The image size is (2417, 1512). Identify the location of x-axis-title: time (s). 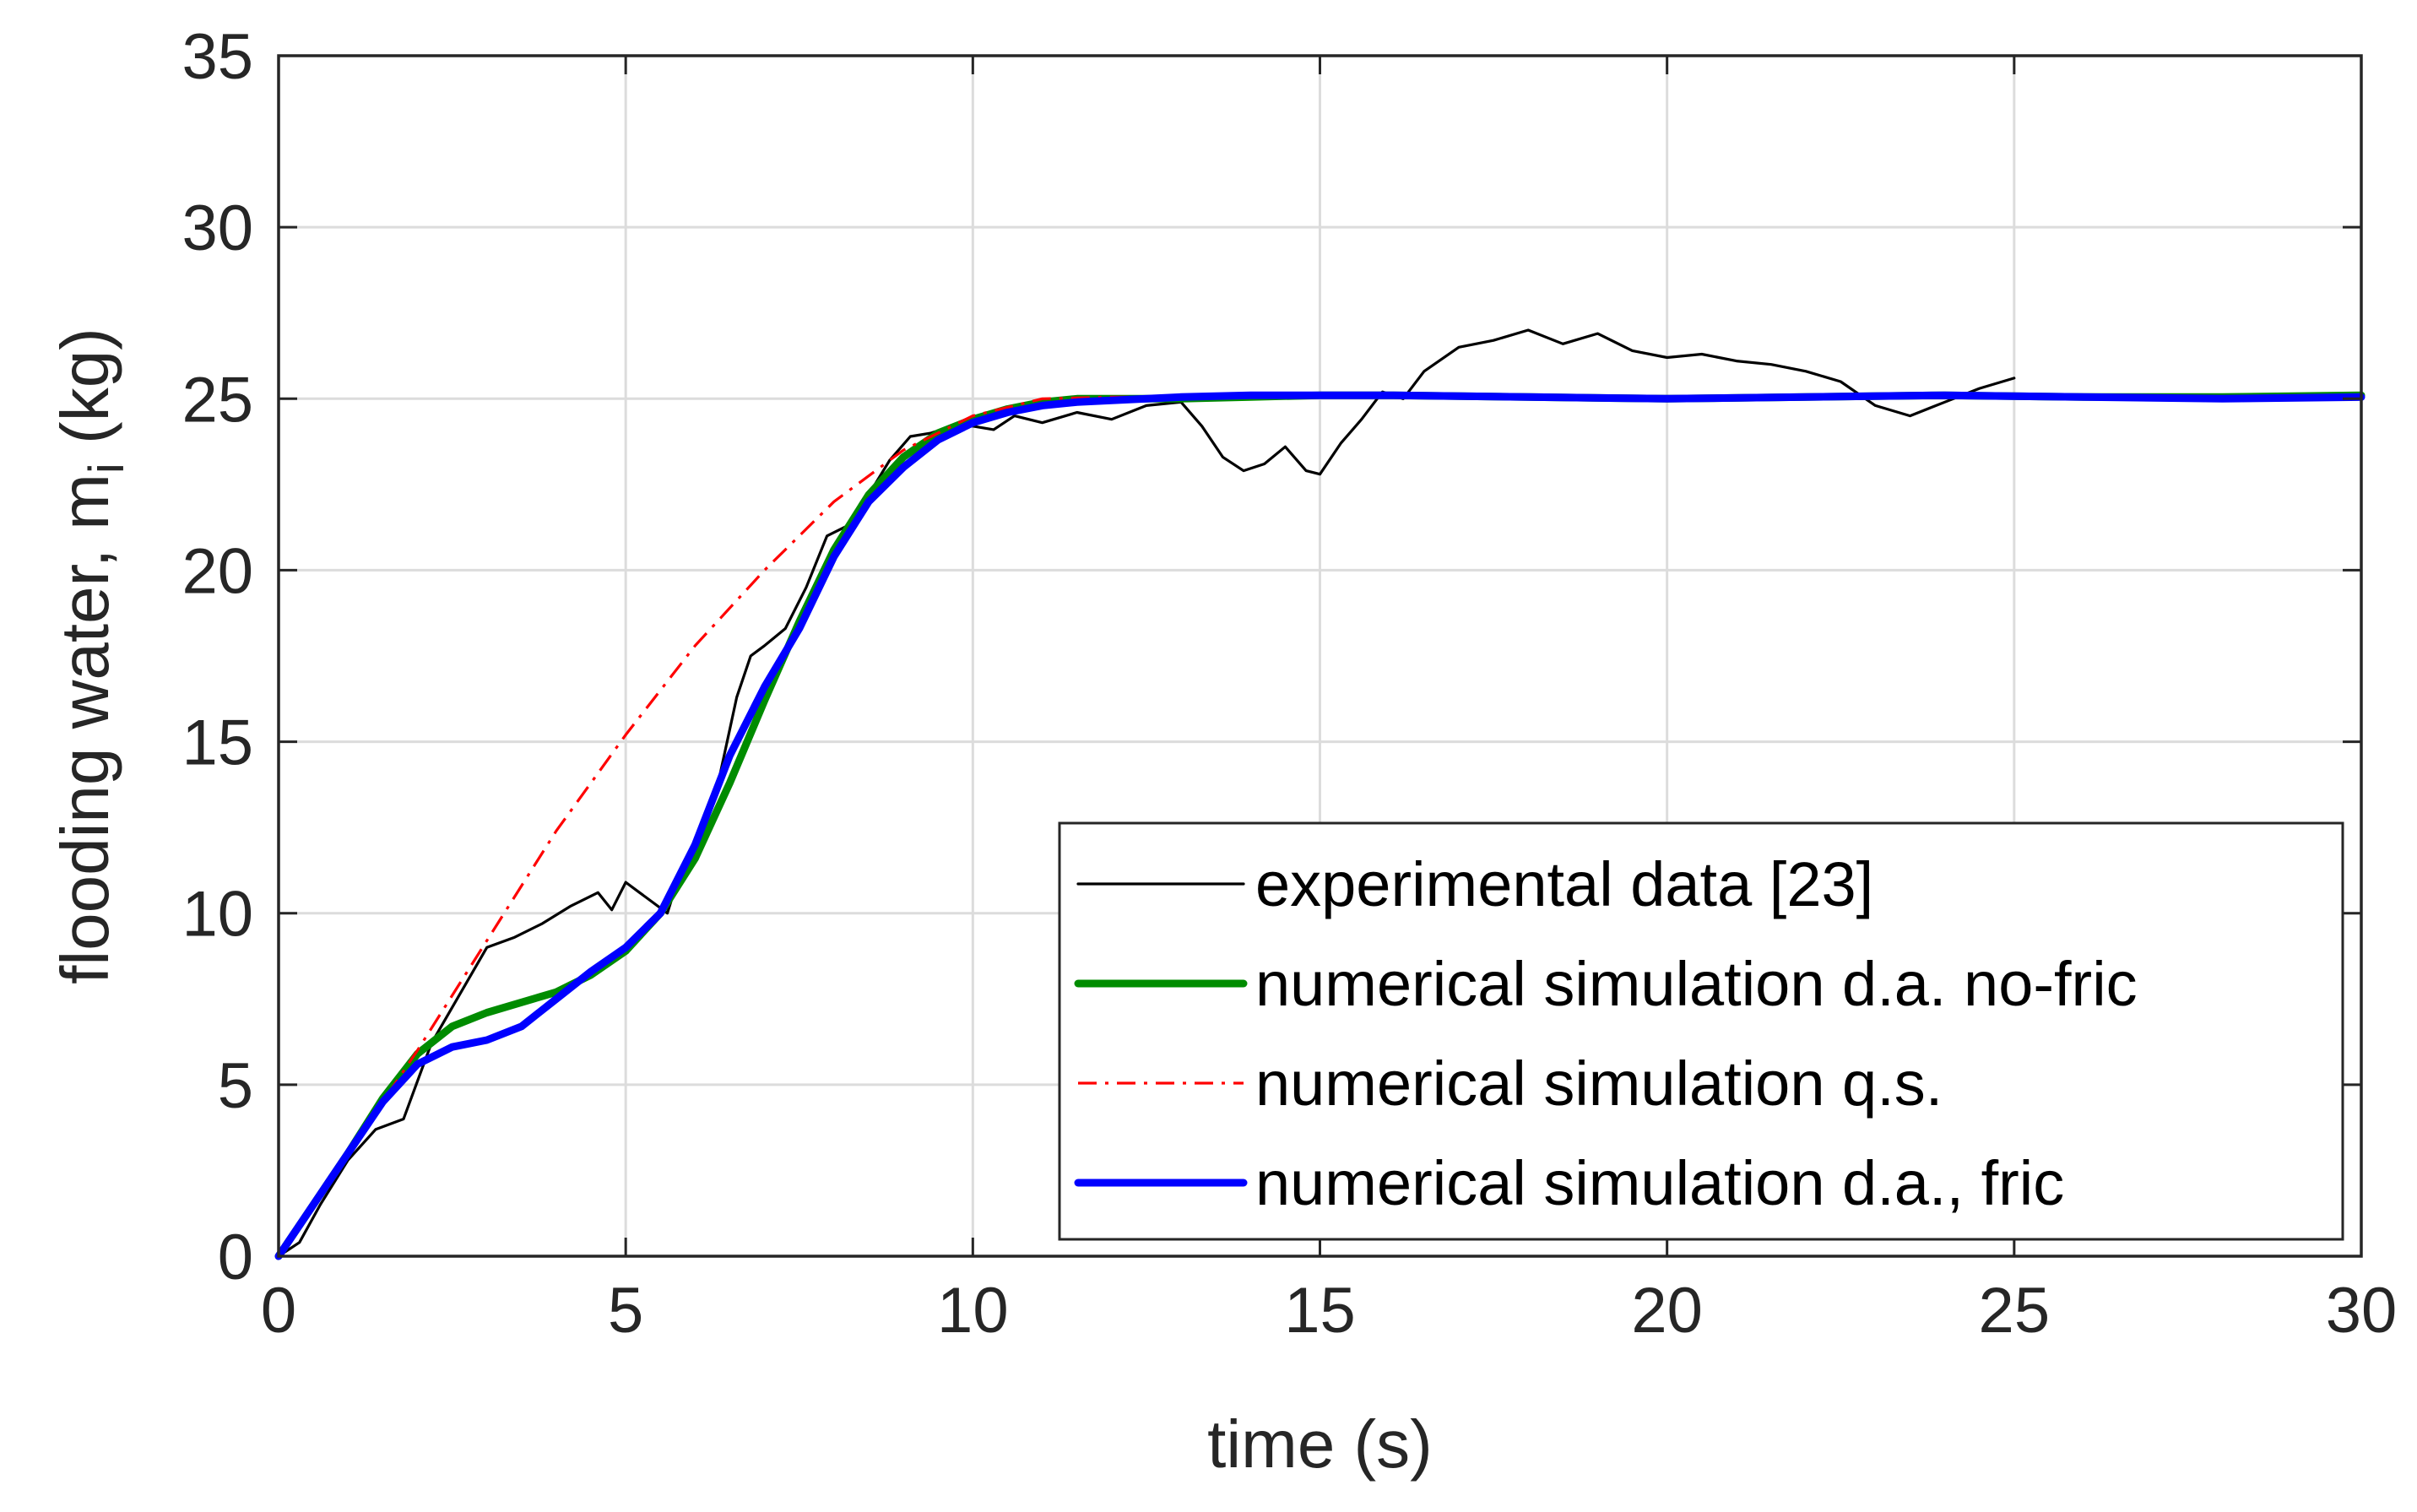
(1320, 1444).